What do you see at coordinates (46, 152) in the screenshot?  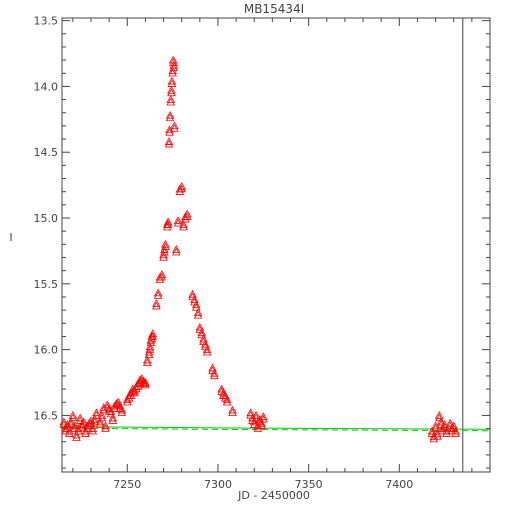 I see `y-tick-label: 14.5` at bounding box center [46, 152].